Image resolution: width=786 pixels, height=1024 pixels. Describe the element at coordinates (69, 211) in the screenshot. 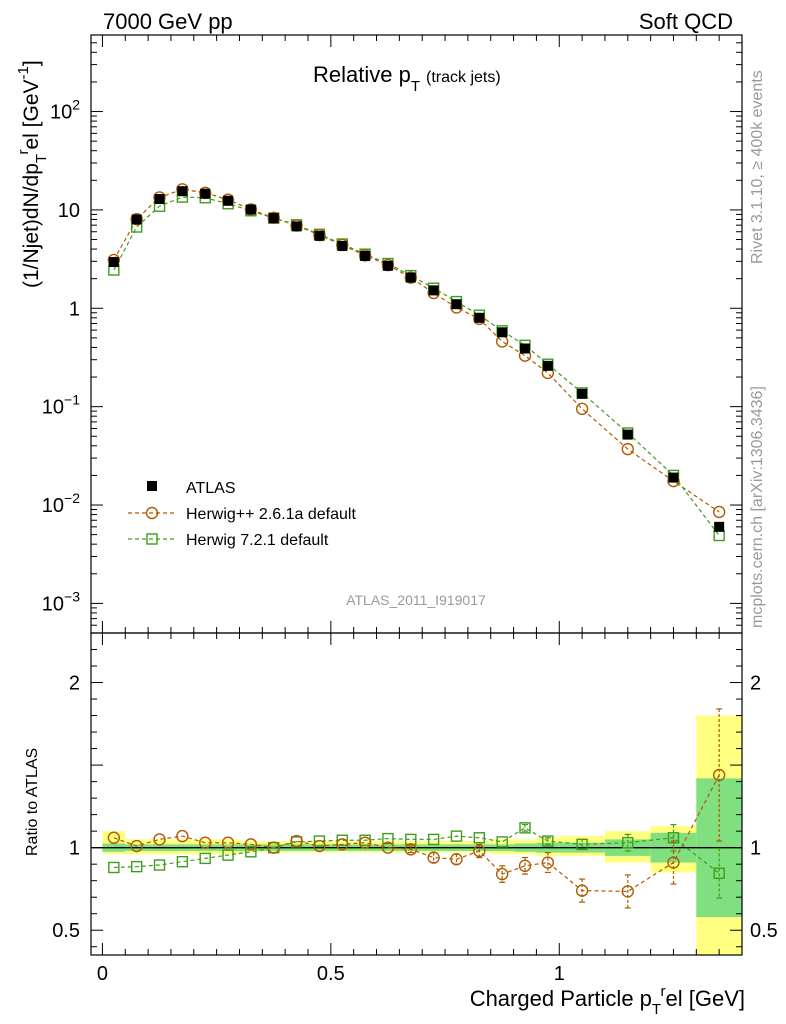

I see `main-y-tick-label: 10` at that location.